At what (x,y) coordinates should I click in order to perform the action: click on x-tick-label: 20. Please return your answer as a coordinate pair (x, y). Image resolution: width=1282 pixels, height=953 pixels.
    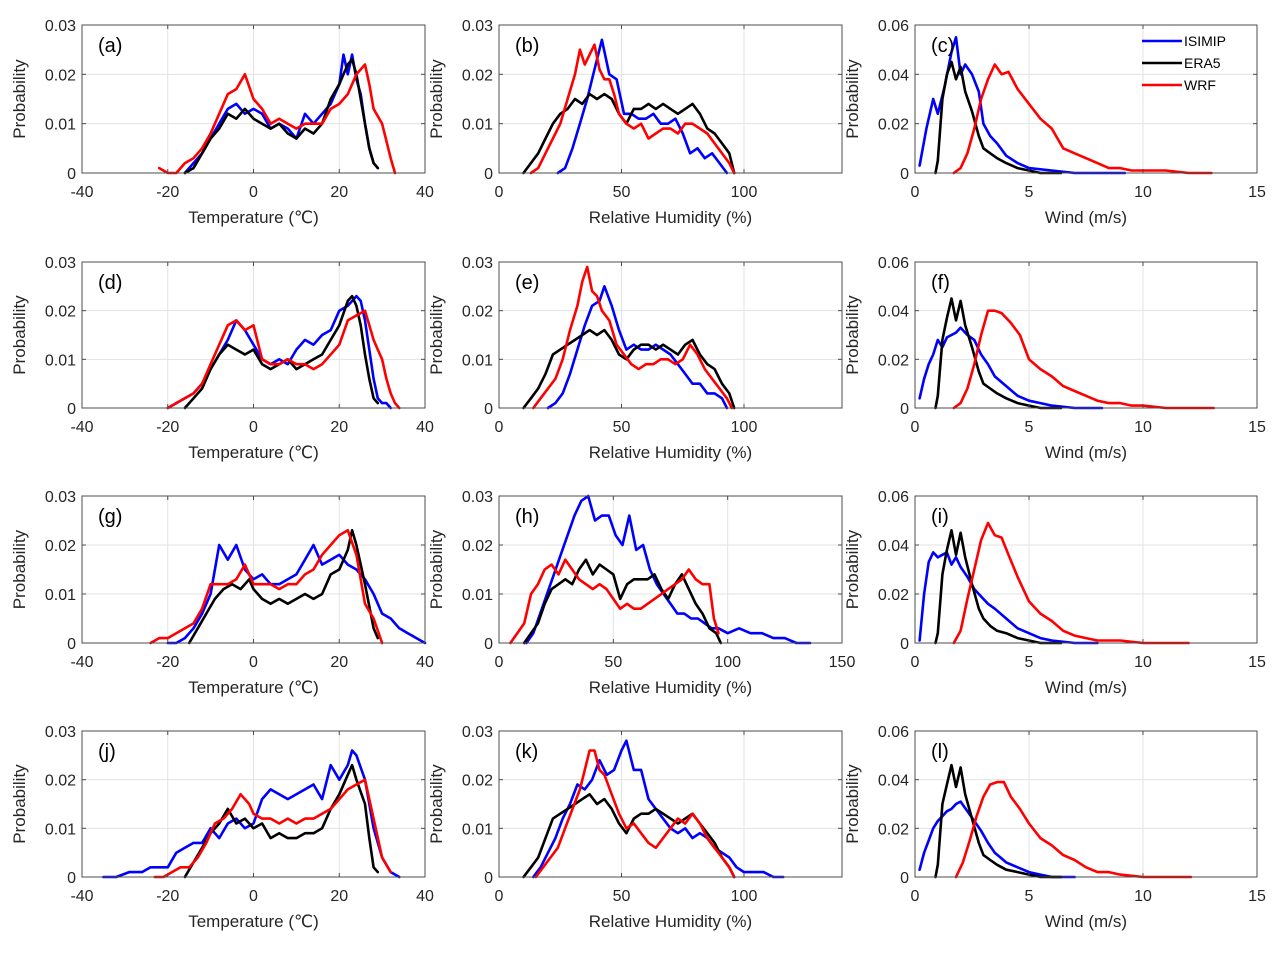
    Looking at the image, I should click on (339, 662).